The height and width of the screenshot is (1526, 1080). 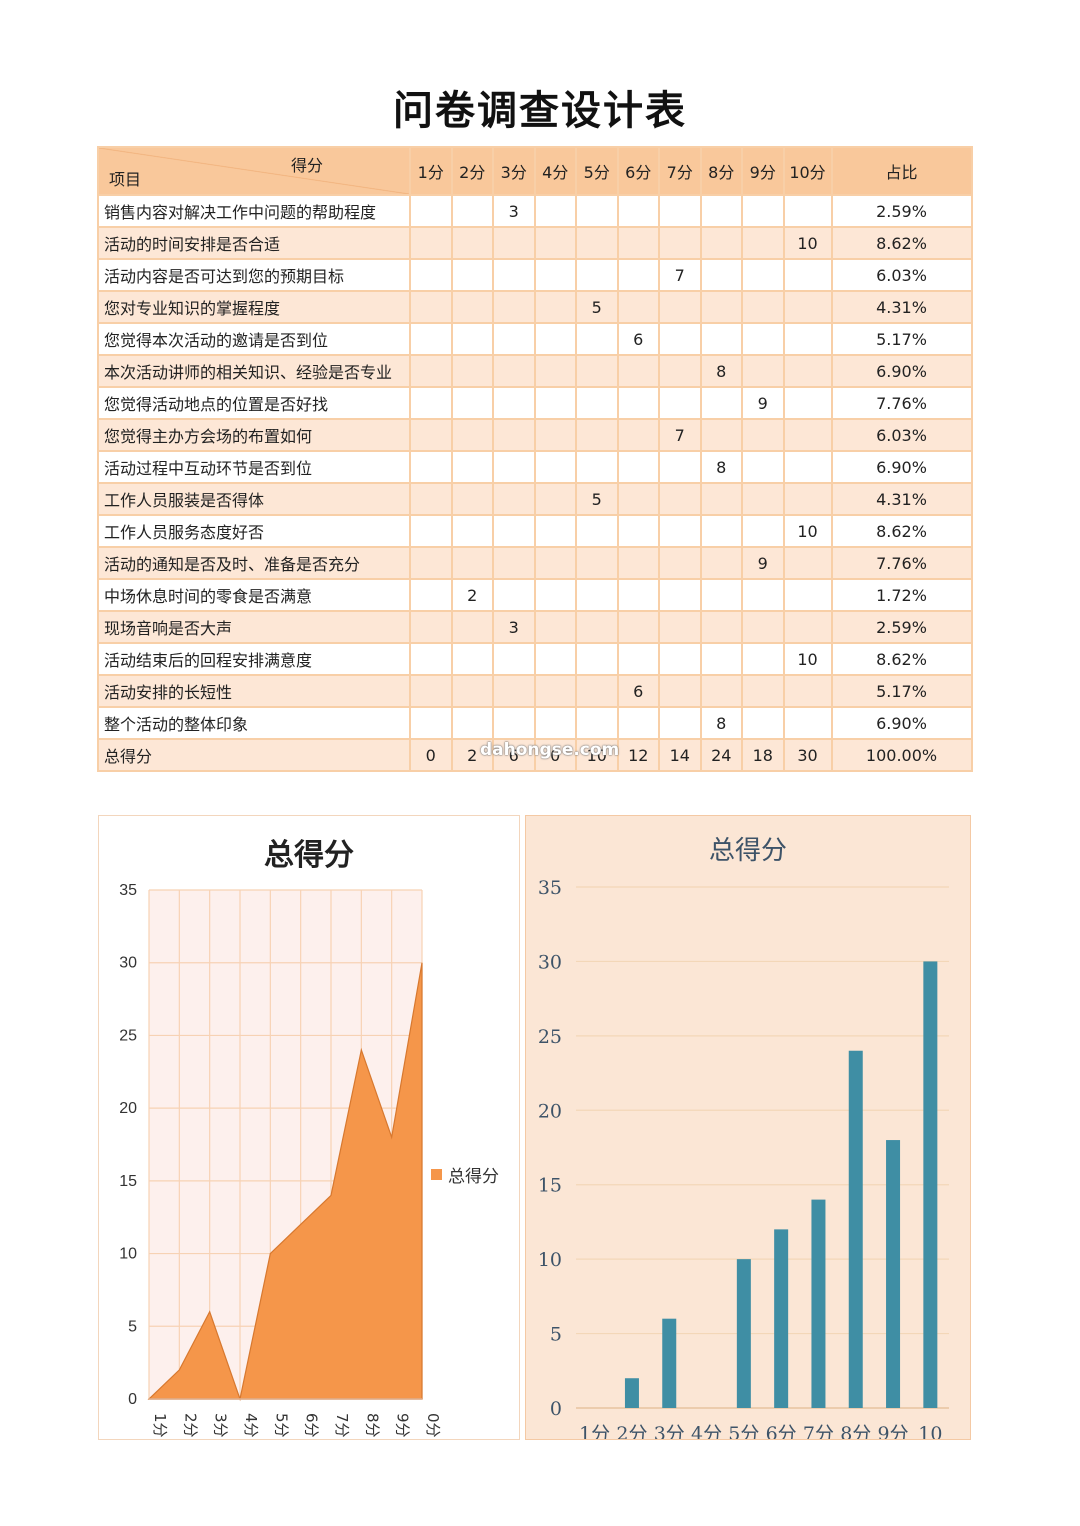 What do you see at coordinates (669, 1431) in the screenshot?
I see `bar-x-tick-label: 3分` at bounding box center [669, 1431].